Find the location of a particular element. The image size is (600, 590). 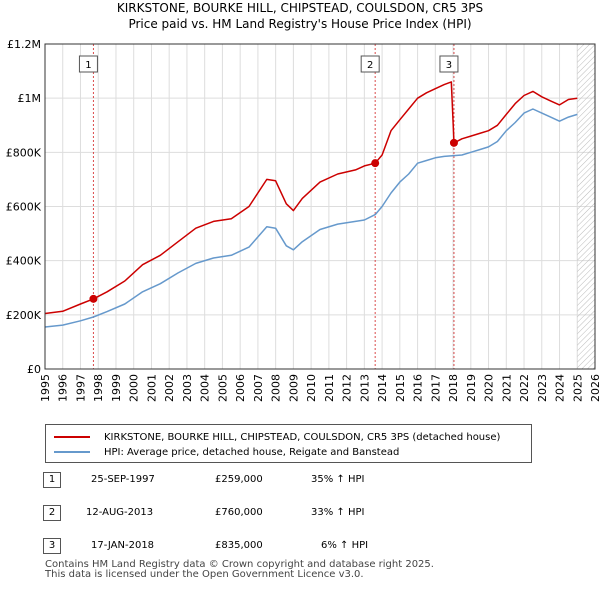

sale-marker-number: 2 is located at coordinates (370, 65).